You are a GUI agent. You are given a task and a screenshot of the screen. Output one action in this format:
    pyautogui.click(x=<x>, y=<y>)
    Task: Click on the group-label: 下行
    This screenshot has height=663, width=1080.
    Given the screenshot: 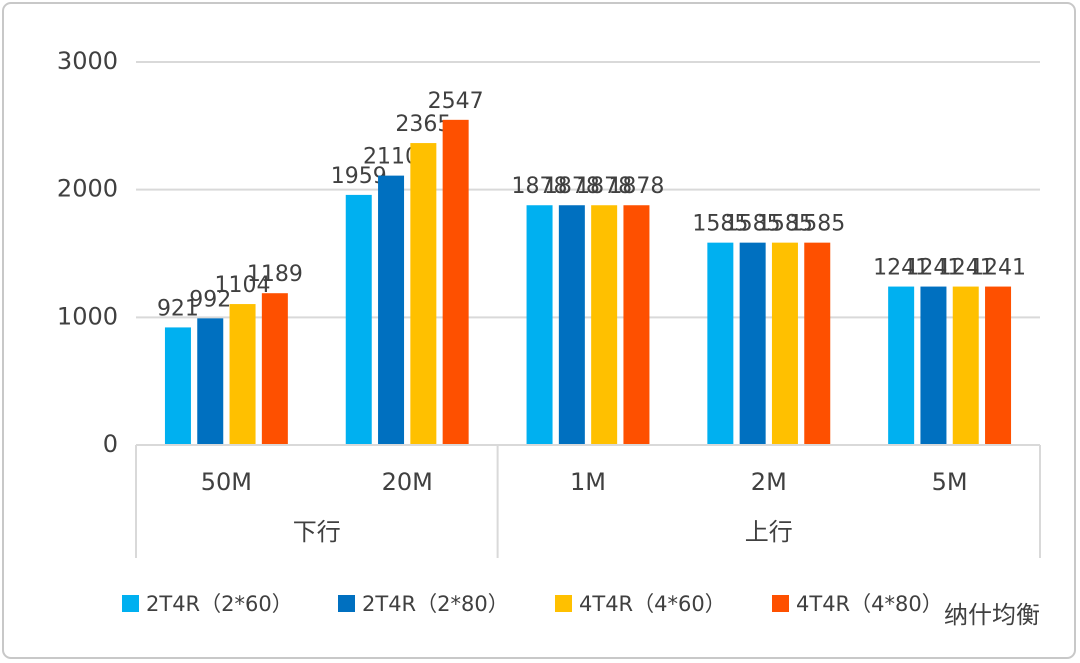 What is the action you would take?
    pyautogui.click(x=317, y=532)
    